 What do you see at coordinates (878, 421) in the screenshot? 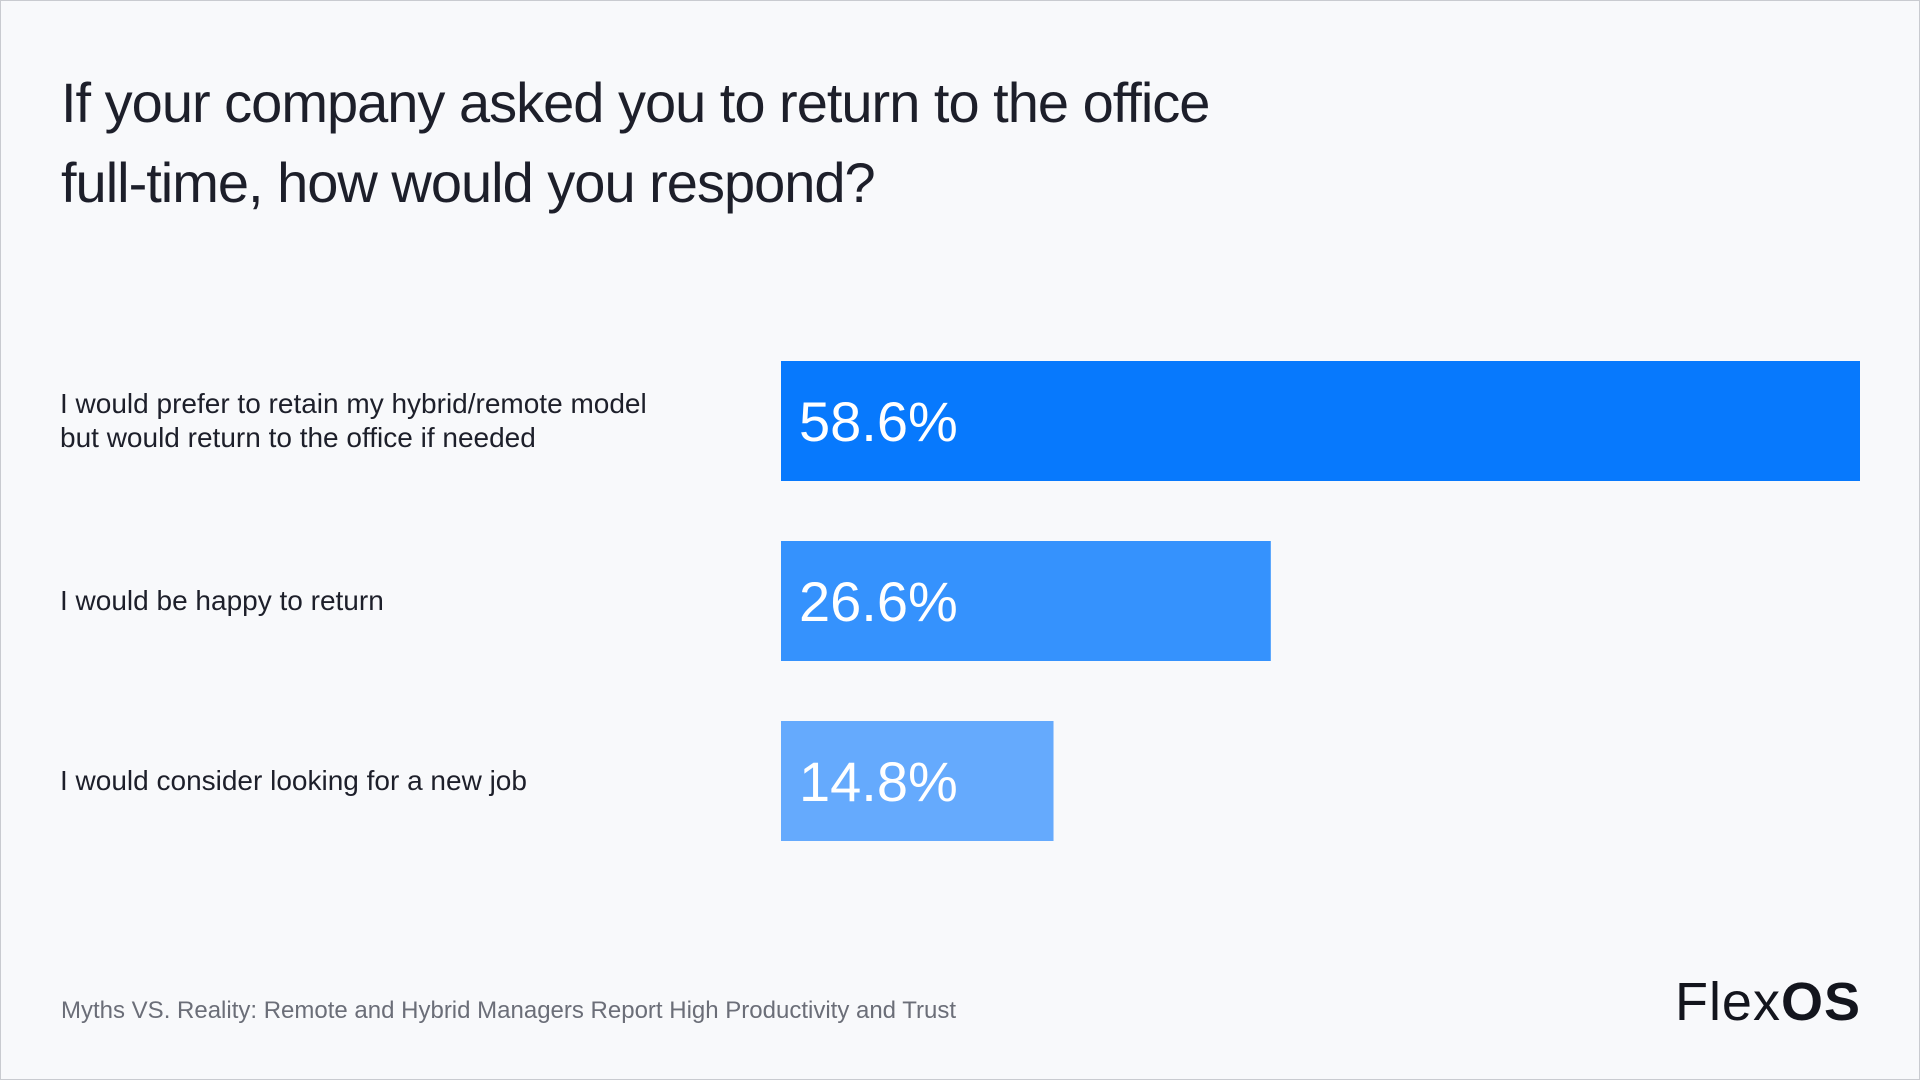
I see `bar-1-value-label: 58.6%` at bounding box center [878, 421].